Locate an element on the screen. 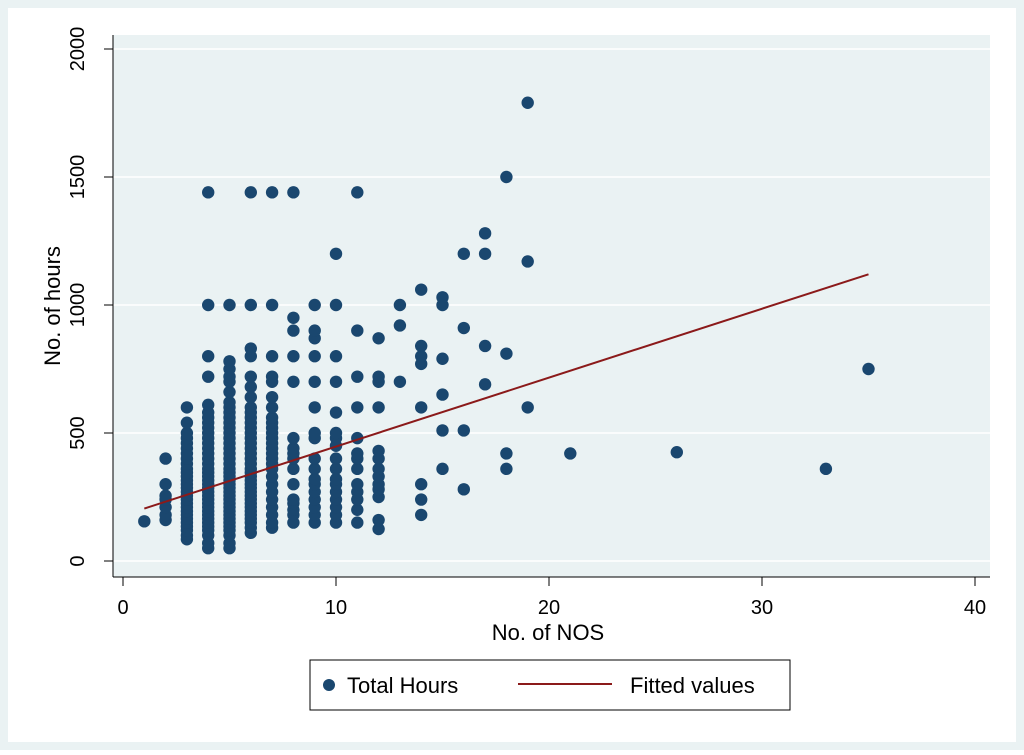 The width and height of the screenshot is (1024, 755). legend: Total Hours Fitted values is located at coordinates (550, 685).